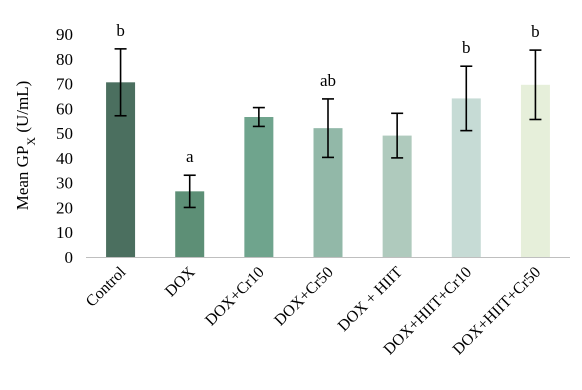  Describe the element at coordinates (22, 109) in the screenshot. I see `y-axis-title-unit: (U/mL)` at that location.